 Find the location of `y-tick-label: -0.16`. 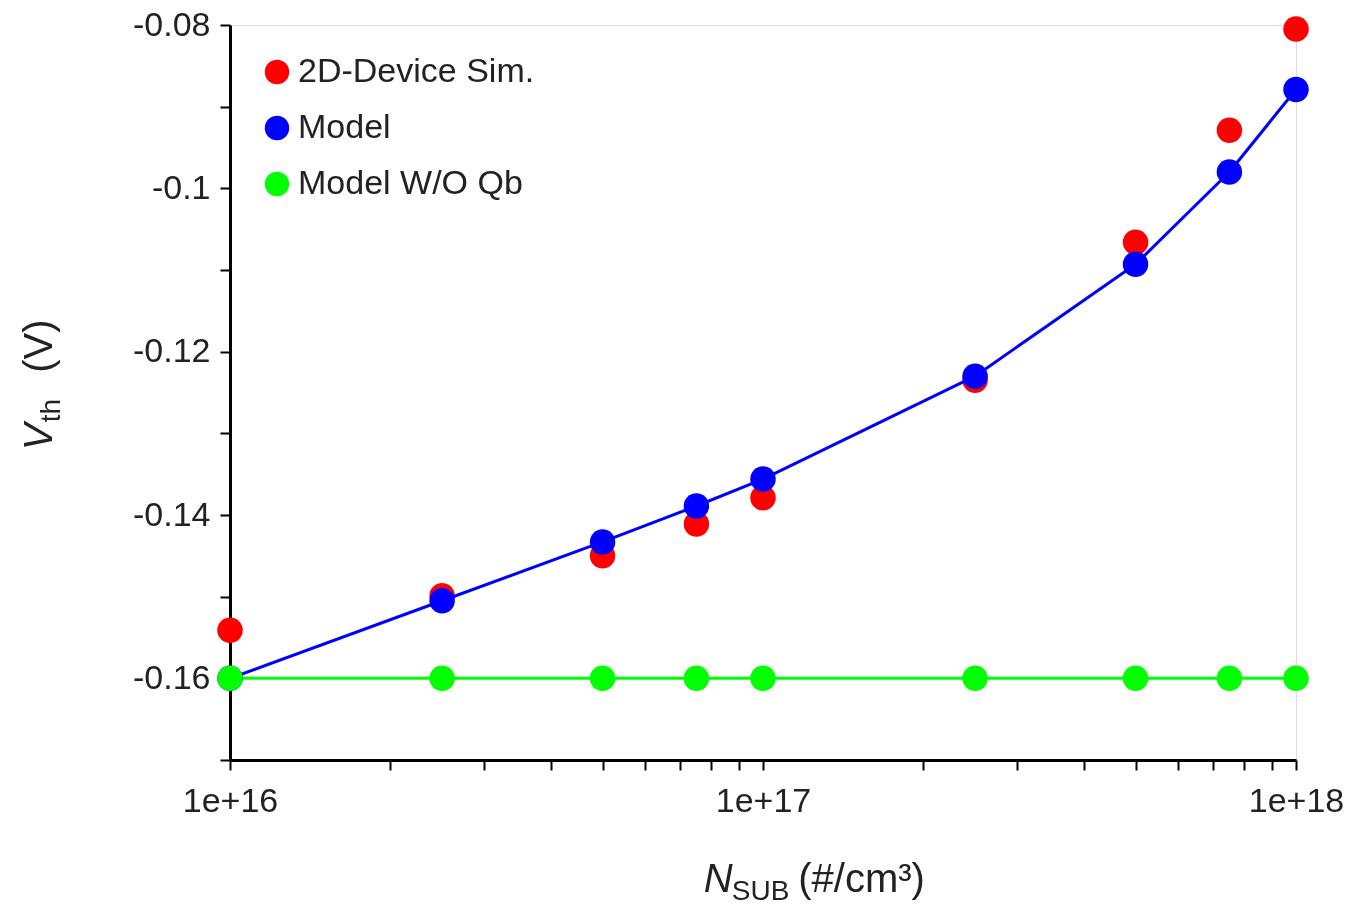

y-tick-label: -0.16 is located at coordinates (172, 676).